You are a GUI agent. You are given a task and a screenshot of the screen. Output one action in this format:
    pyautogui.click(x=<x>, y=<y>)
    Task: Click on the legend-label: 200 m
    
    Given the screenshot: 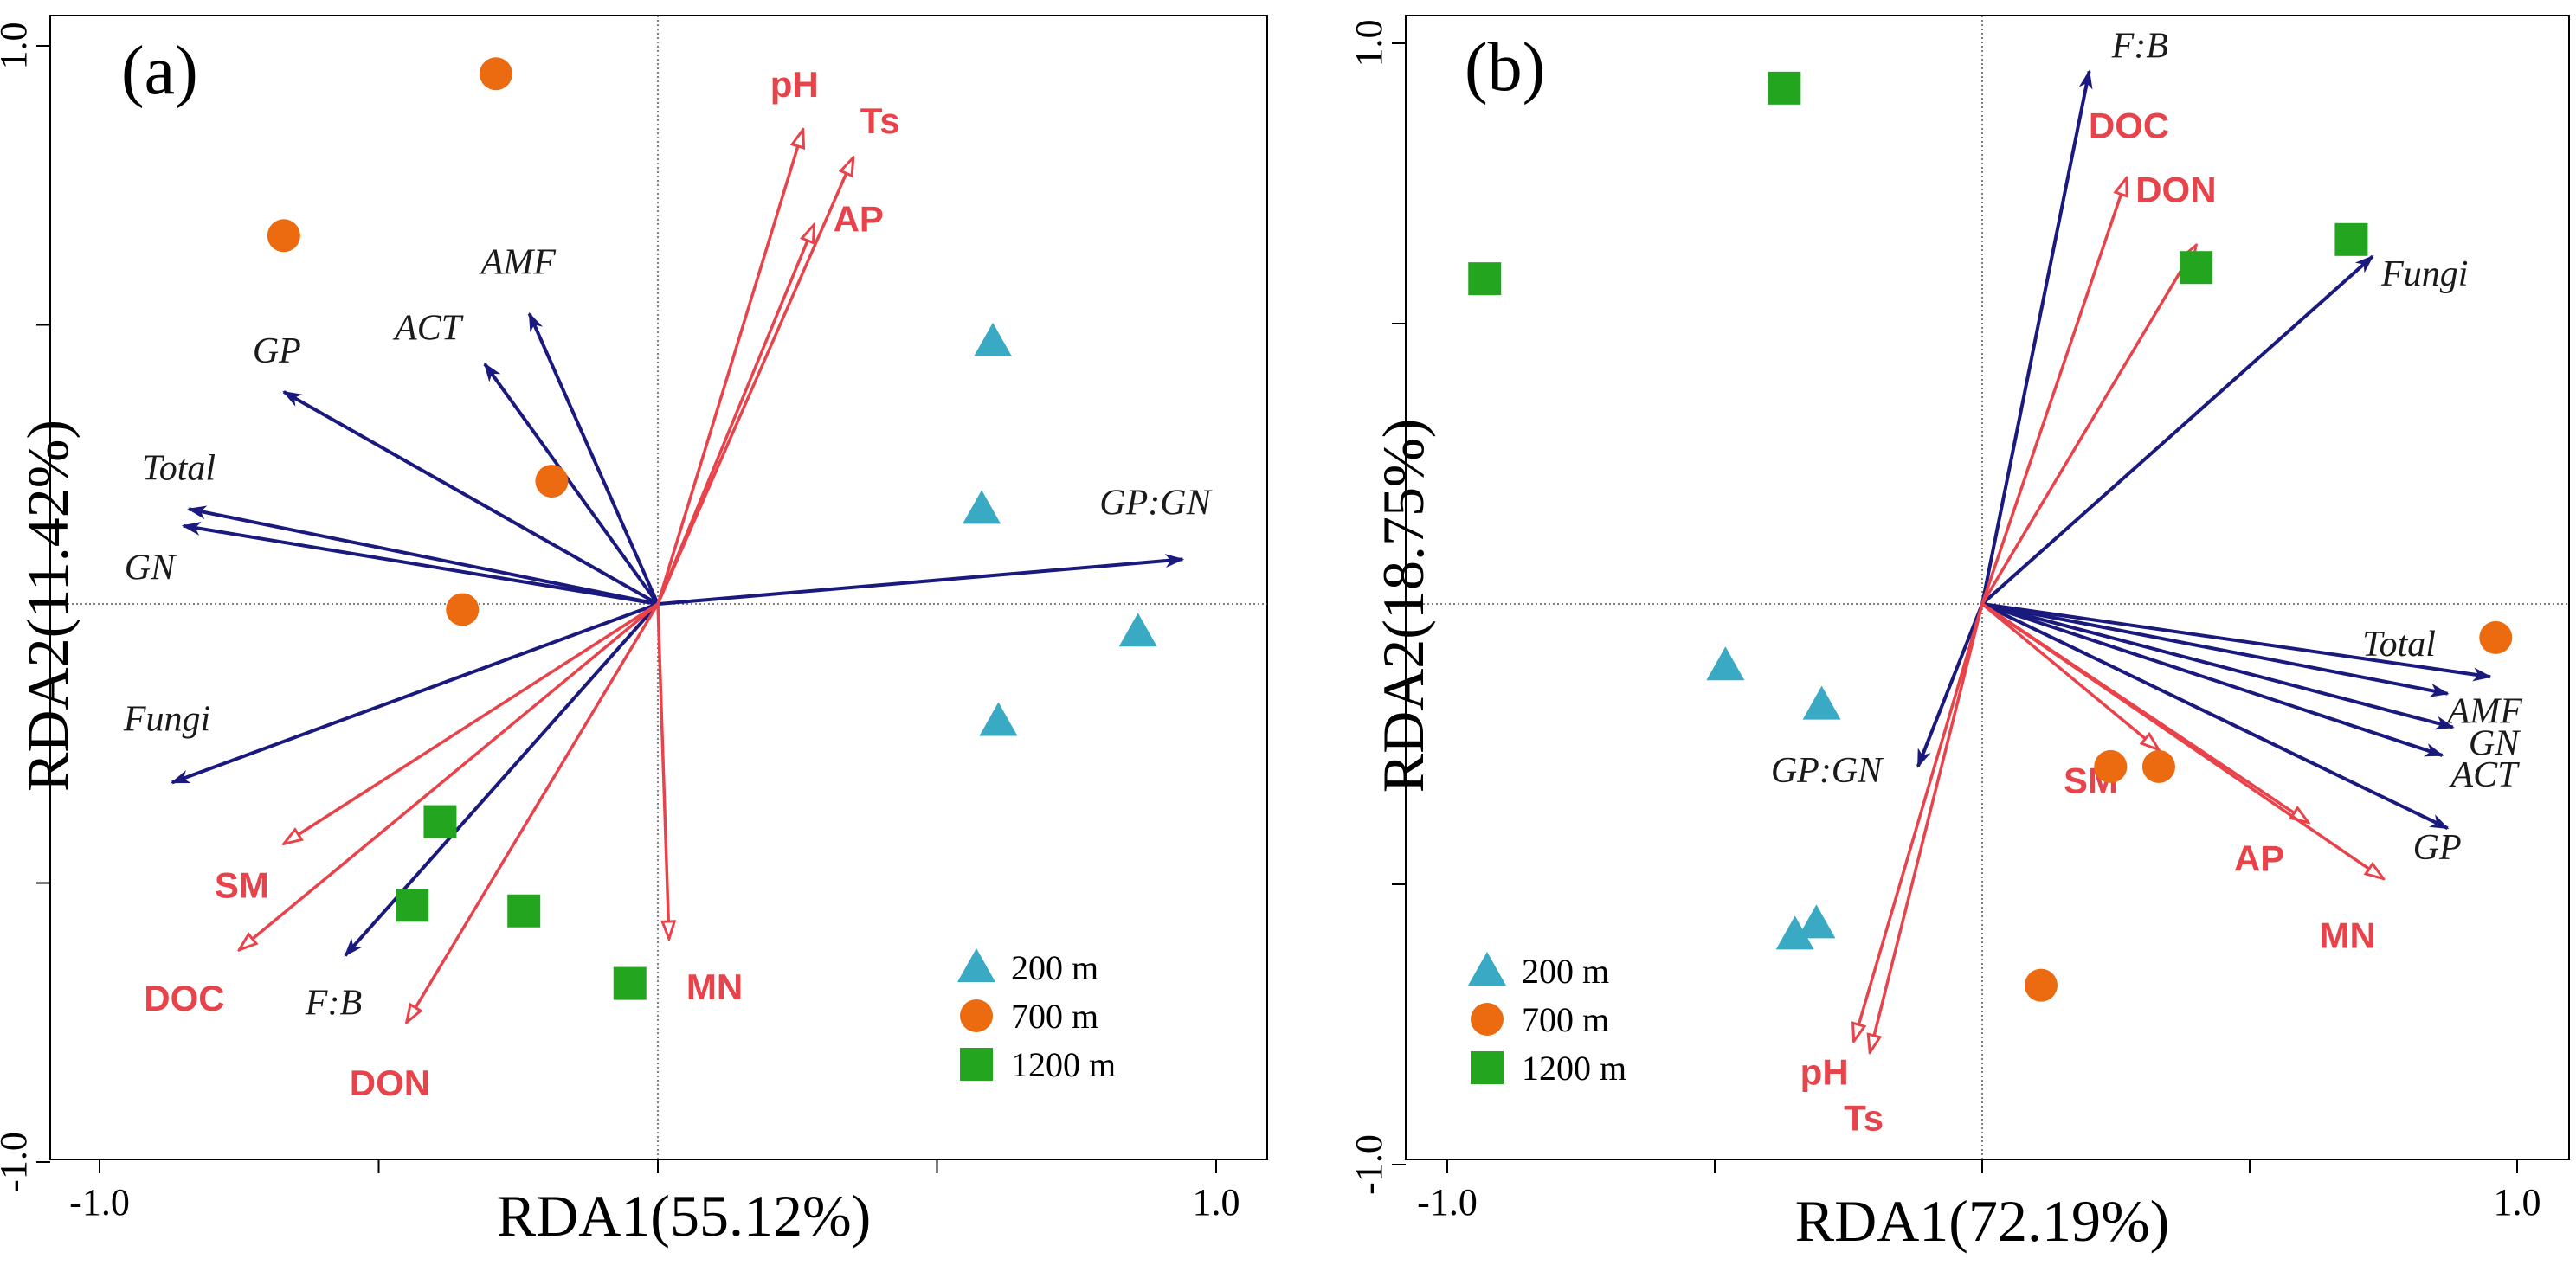 What is the action you would take?
    pyautogui.click(x=1054, y=967)
    